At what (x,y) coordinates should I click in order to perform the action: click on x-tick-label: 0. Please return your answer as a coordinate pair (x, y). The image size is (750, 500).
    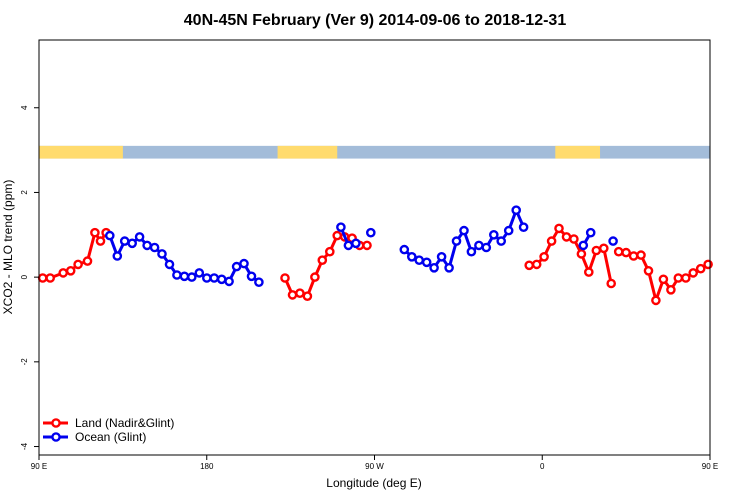
    Looking at the image, I should click on (542, 466).